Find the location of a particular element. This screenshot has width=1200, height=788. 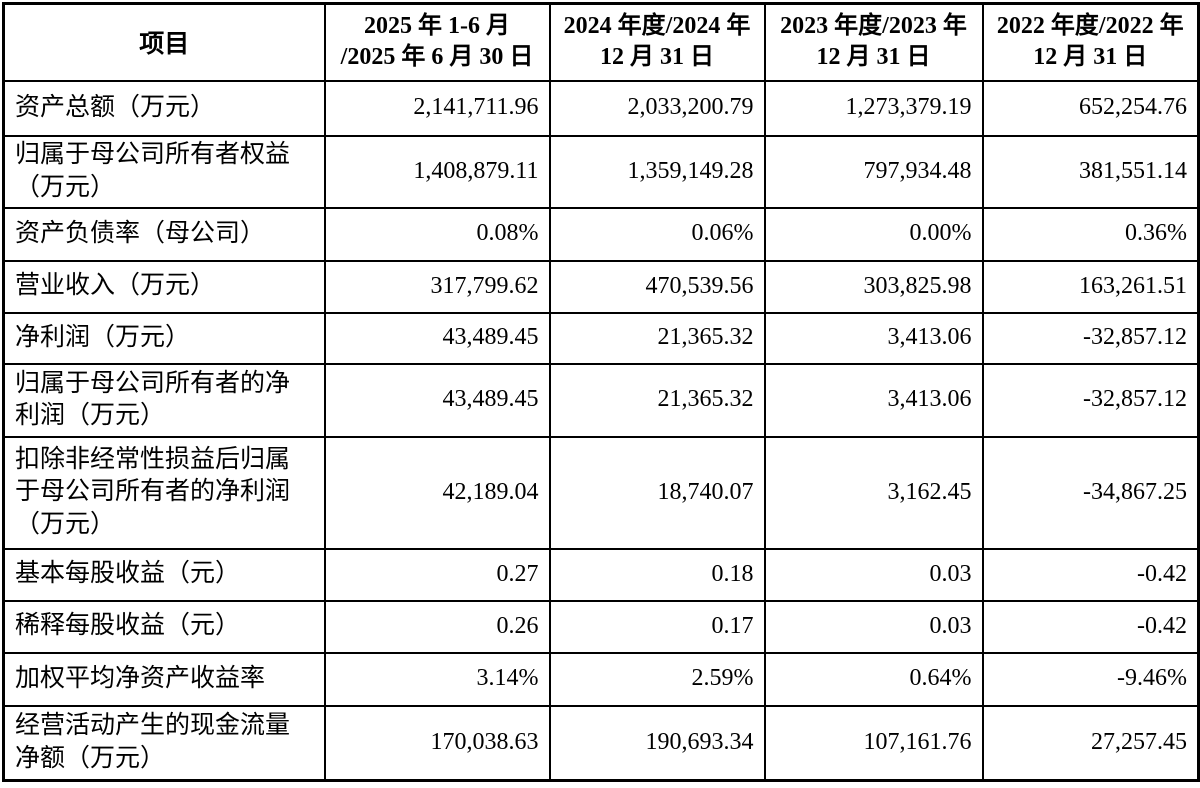

row-value: 2,141,711.96 is located at coordinates (437, 108).